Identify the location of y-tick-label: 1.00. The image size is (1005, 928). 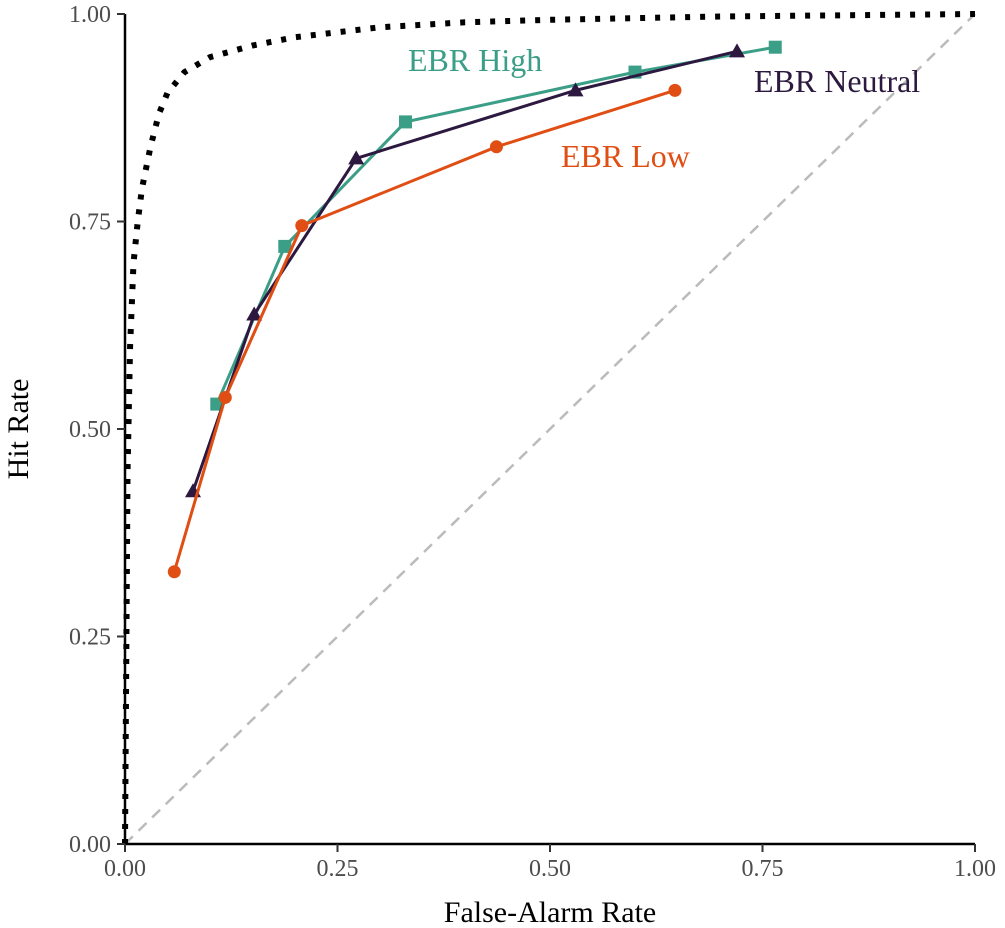
(90, 15).